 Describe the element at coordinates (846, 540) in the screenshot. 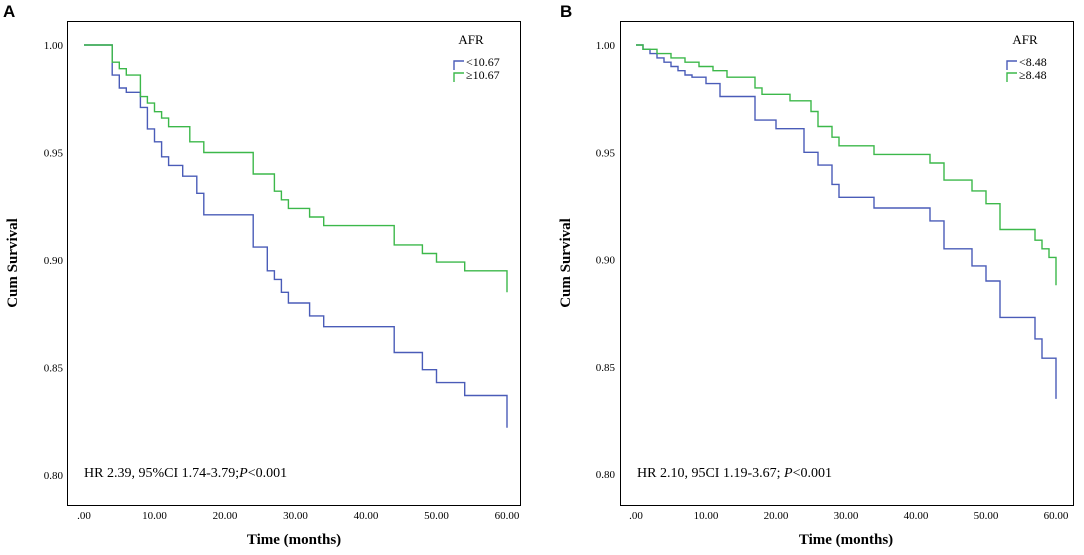

I see `panel-b-x-axis-title: Time (months)` at that location.